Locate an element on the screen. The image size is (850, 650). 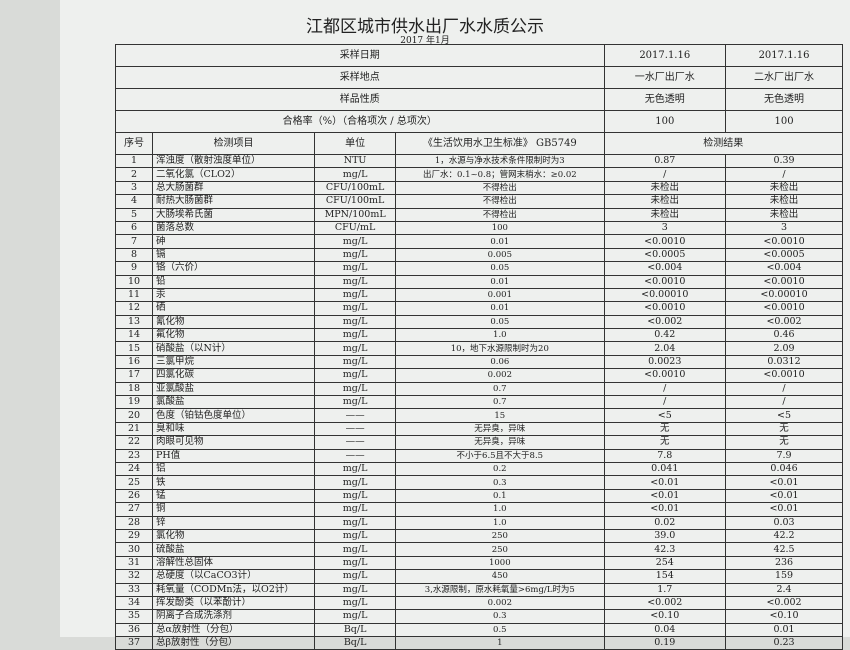
test-item: 总β放射性（分包） is located at coordinates (234, 643).